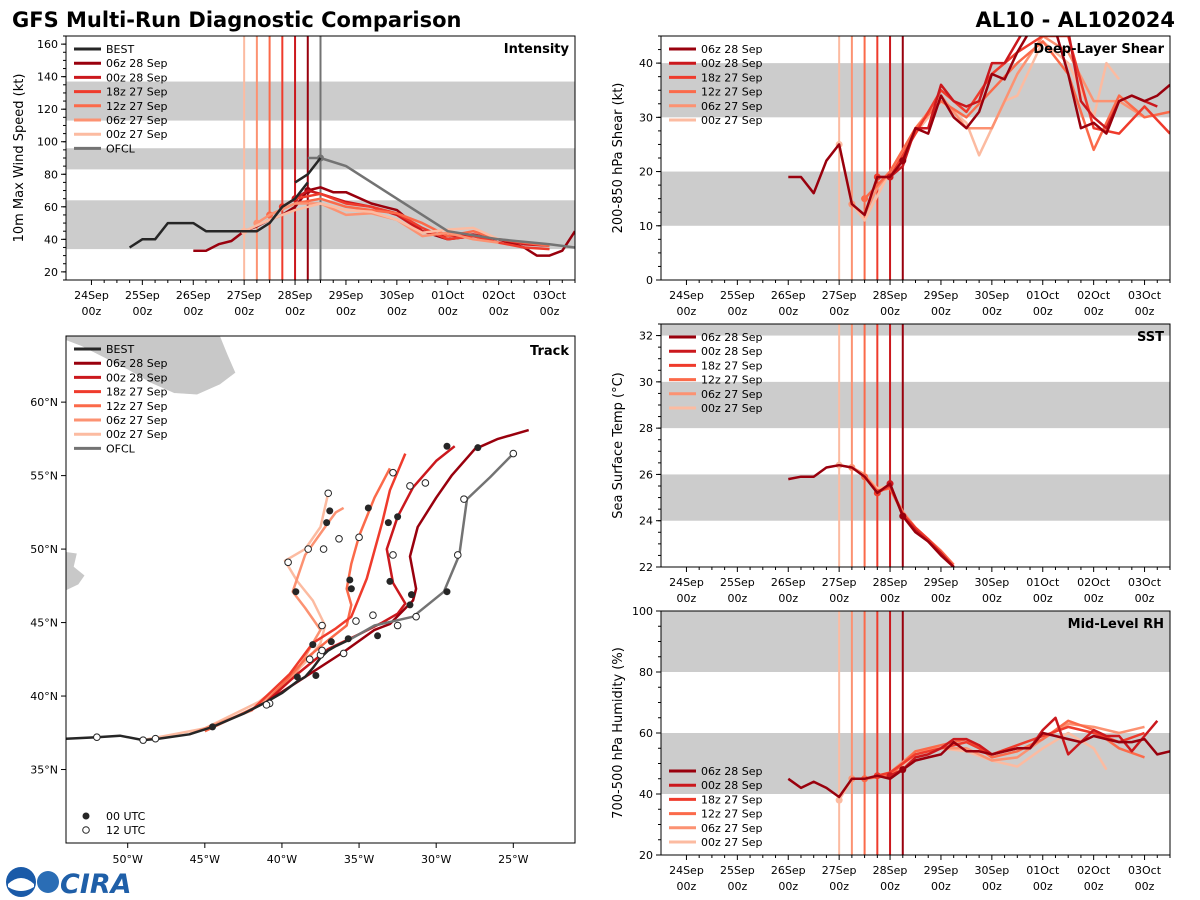 The height and width of the screenshot is (900, 1200). What do you see at coordinates (137, 106) in the screenshot?
I see `intensity-legend-label: 12z 27 Sep` at bounding box center [137, 106].